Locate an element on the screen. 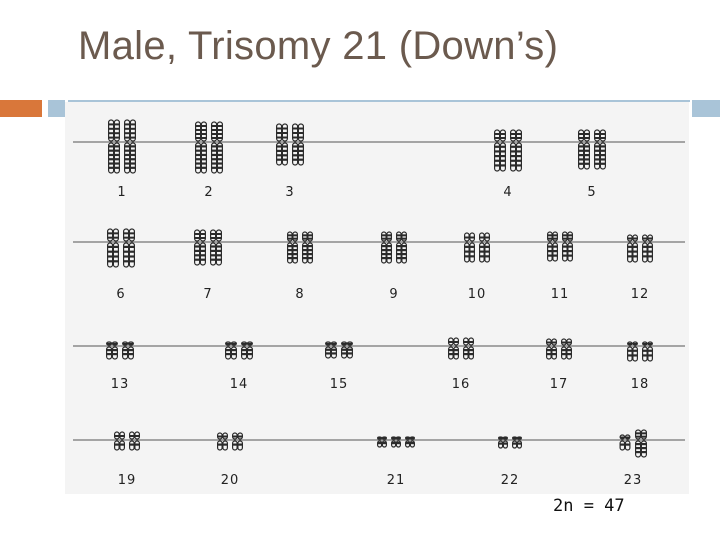  chromosome-number-label: 13 is located at coordinates (120, 384).